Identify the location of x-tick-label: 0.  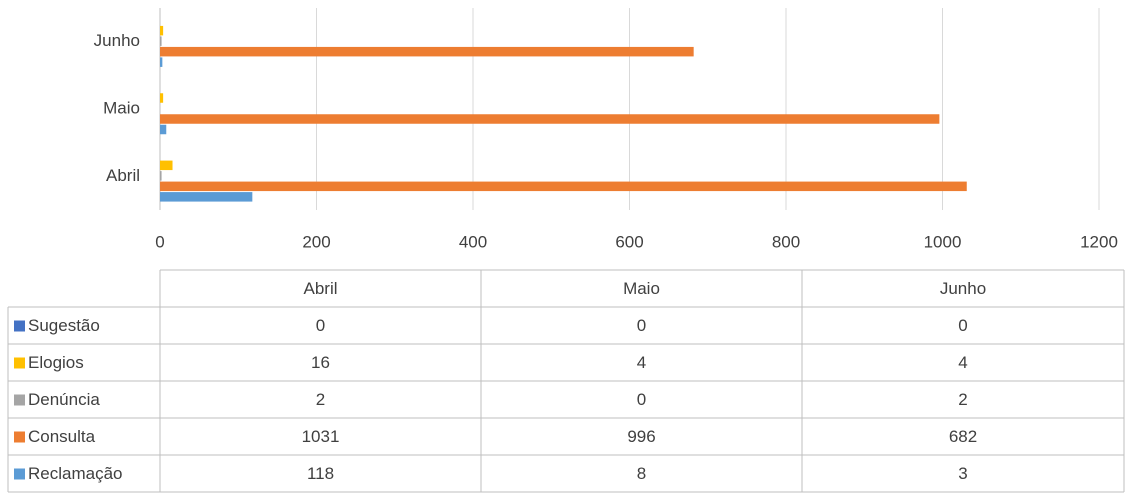
(159, 241).